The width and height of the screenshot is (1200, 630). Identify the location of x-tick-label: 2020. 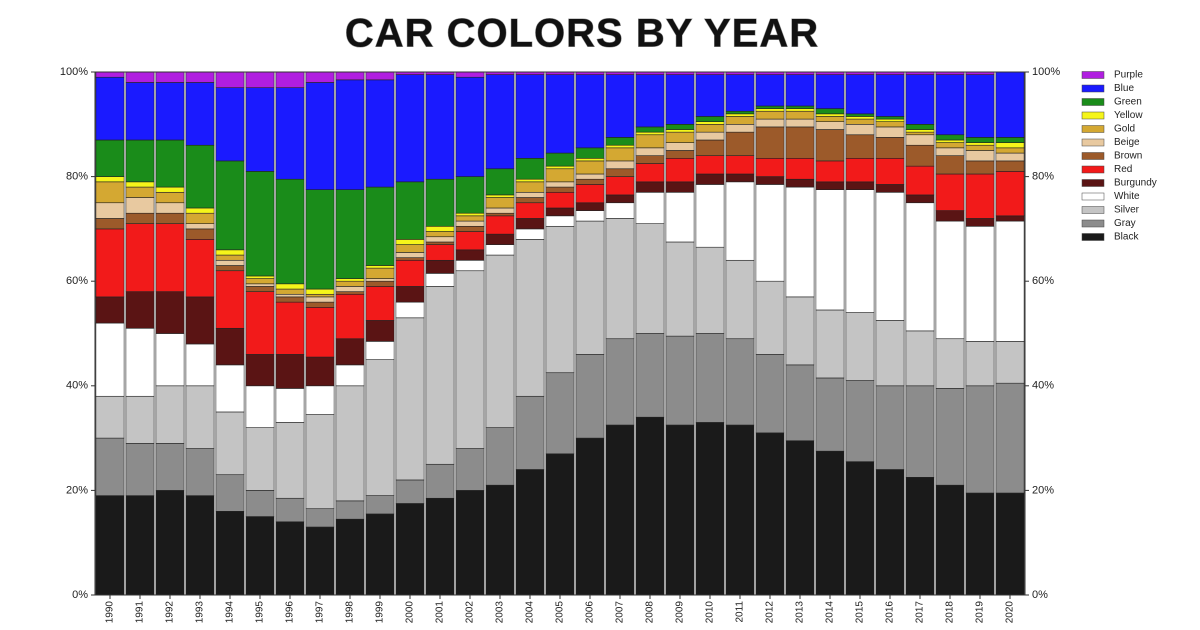
(1010, 612).